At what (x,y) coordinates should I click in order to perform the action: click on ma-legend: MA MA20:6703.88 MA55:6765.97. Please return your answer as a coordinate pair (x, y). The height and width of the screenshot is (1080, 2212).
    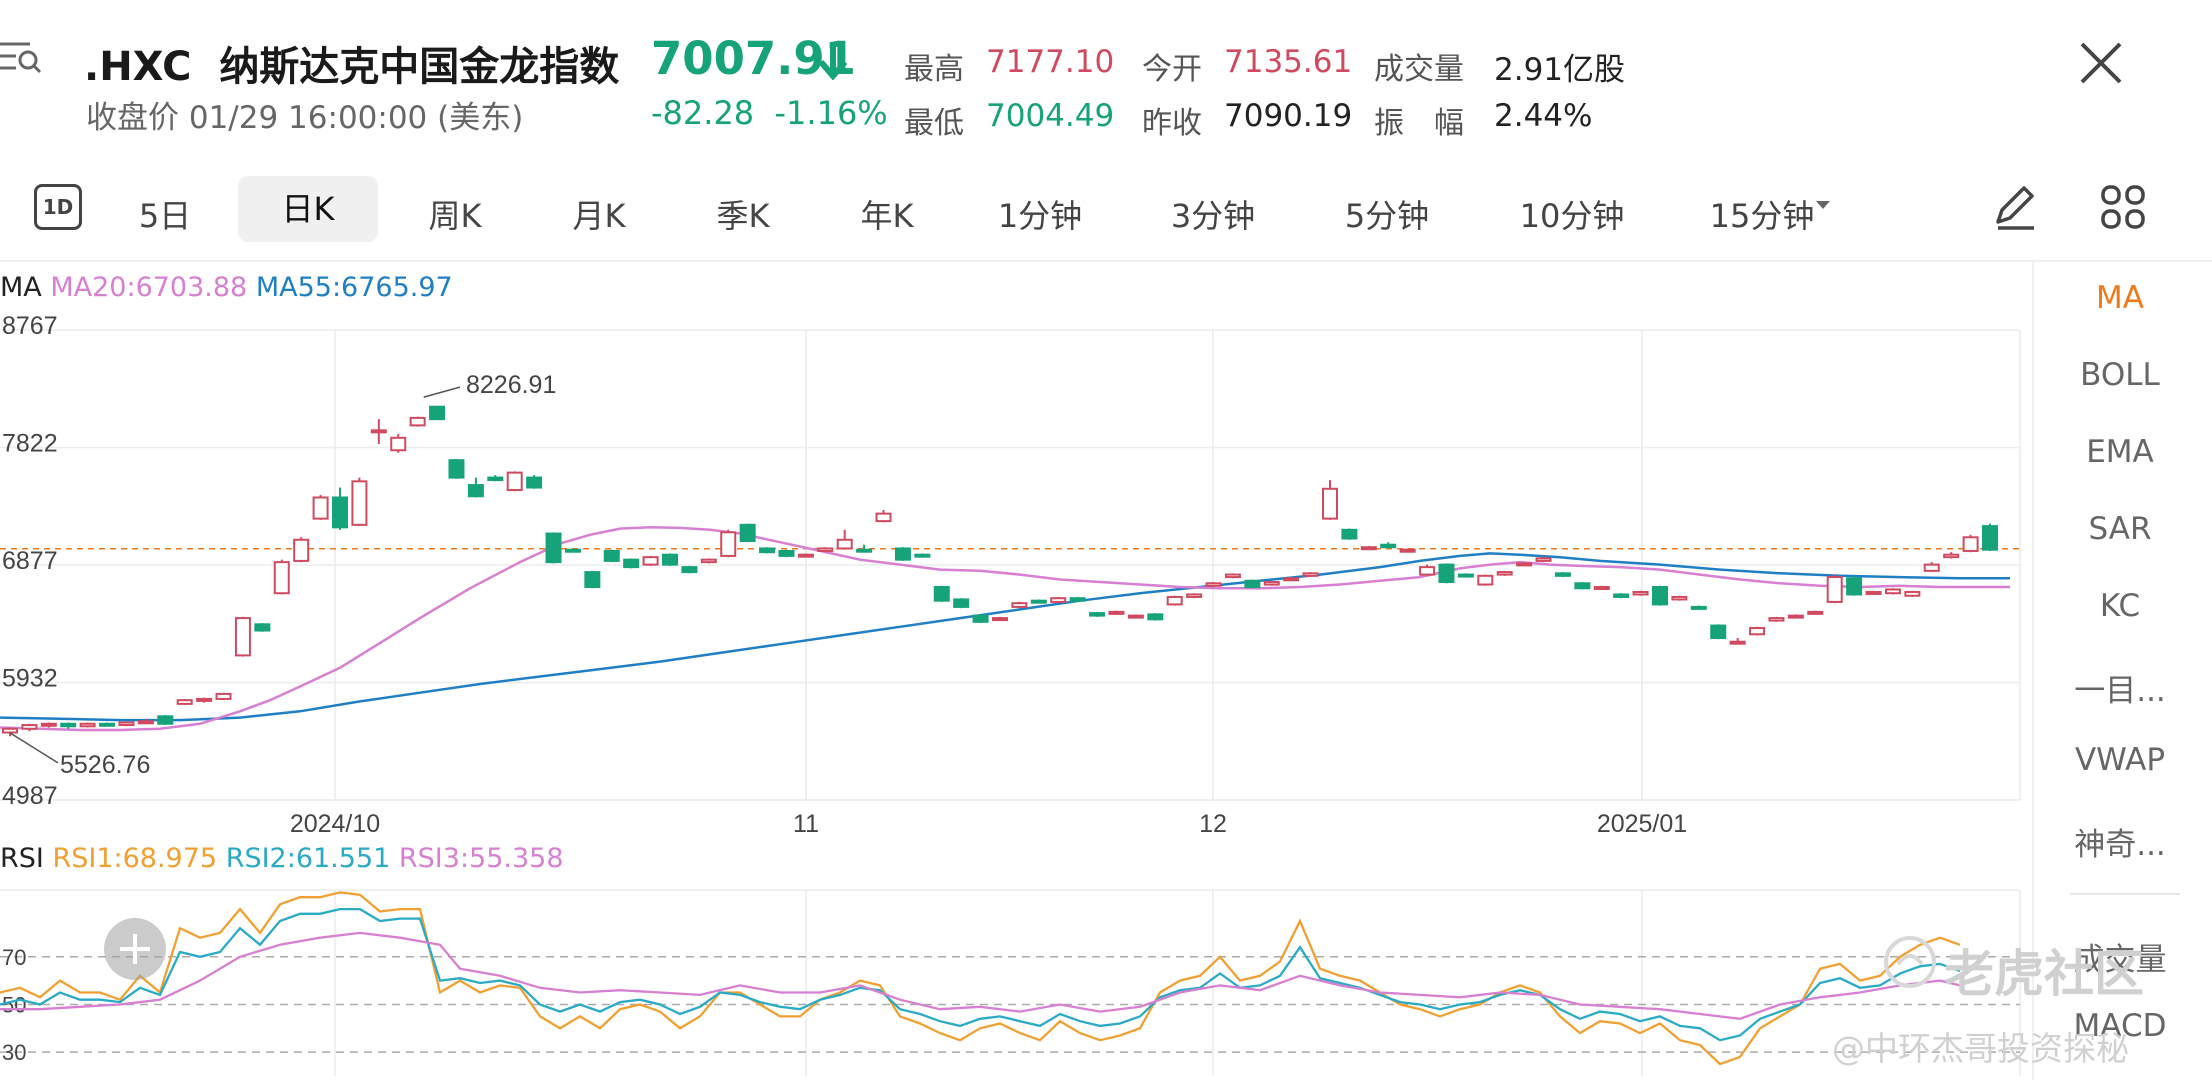
    Looking at the image, I should click on (226, 287).